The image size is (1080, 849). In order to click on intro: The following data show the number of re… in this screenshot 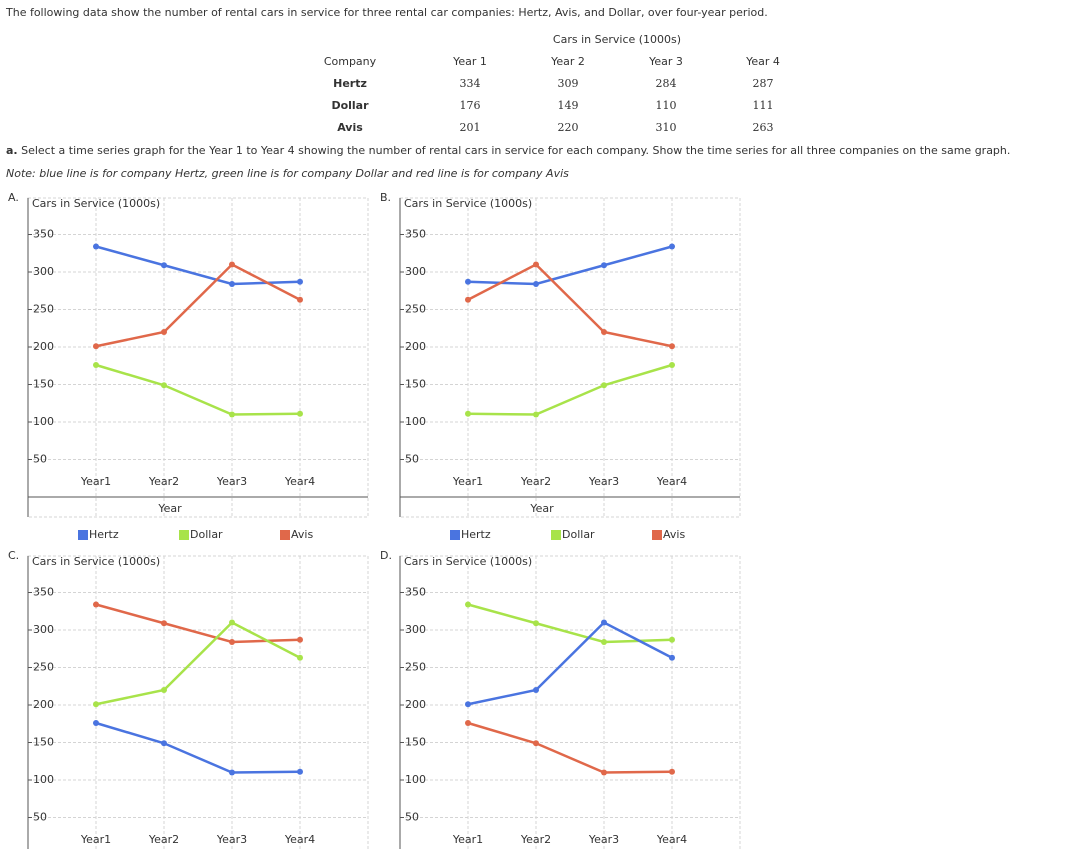, I will do `click(386, 12)`.